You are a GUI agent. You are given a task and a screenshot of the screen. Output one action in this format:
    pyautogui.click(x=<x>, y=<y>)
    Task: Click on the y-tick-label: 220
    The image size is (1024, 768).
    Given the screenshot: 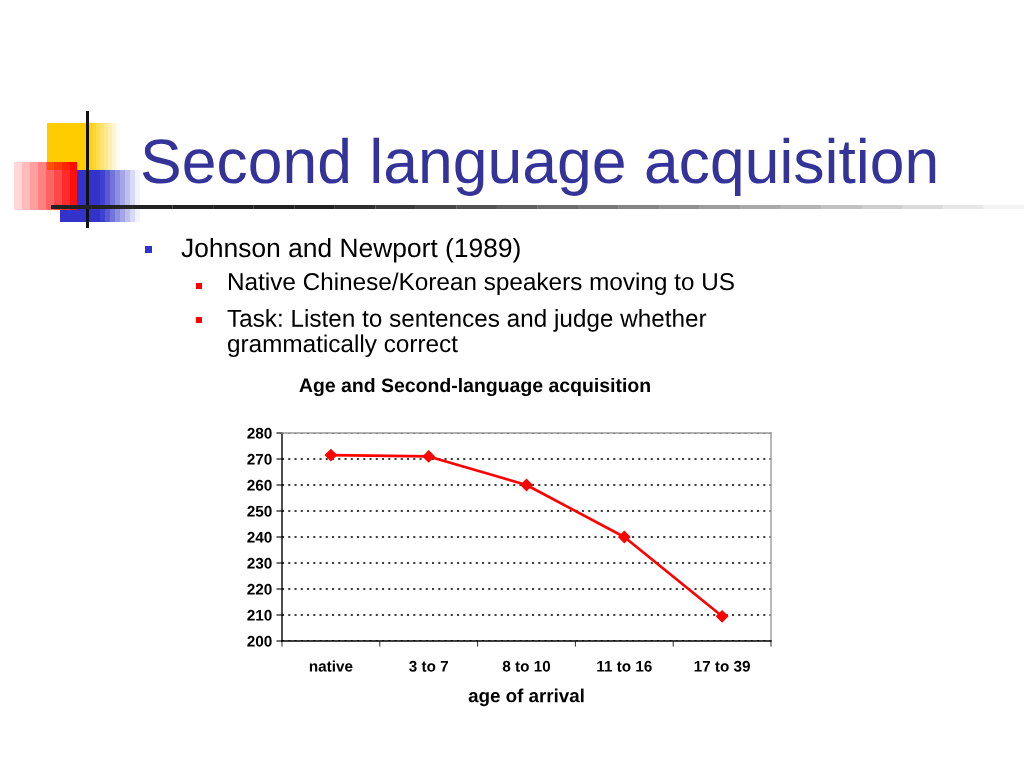 What is the action you would take?
    pyautogui.click(x=259, y=589)
    